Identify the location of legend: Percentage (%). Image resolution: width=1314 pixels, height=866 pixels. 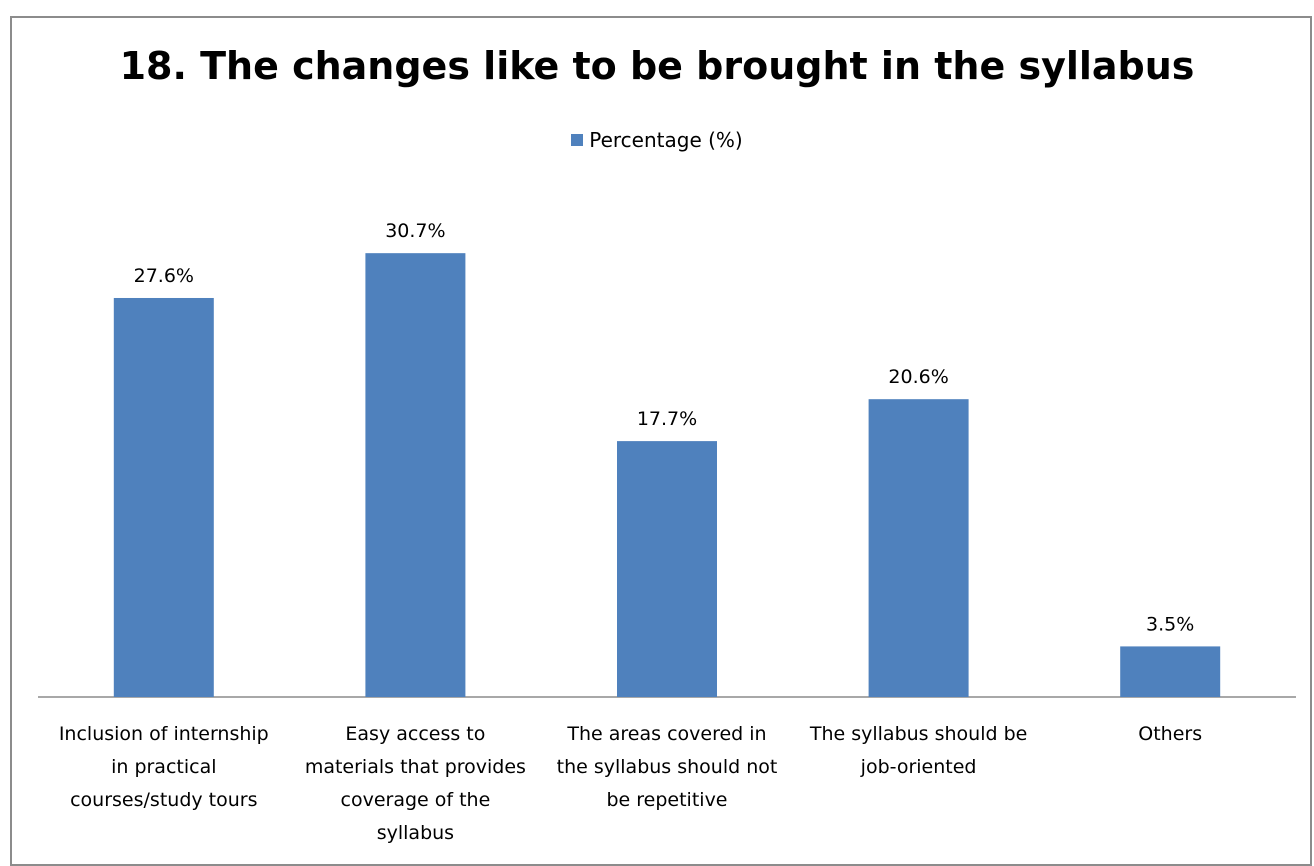
(657, 140).